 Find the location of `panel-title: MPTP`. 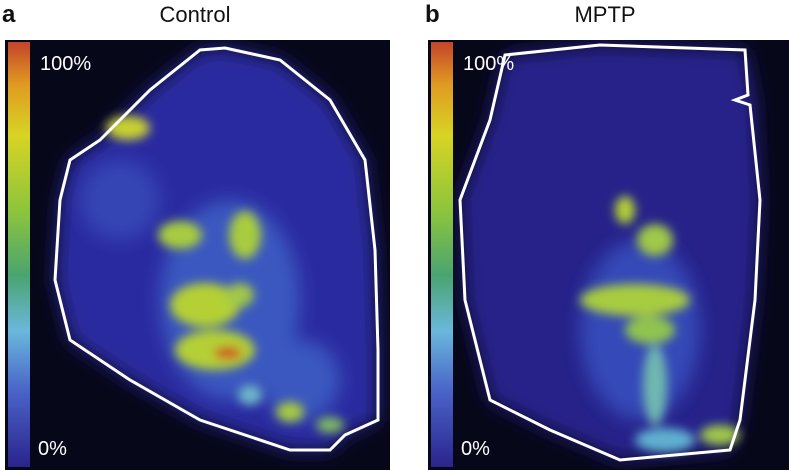

panel-title: MPTP is located at coordinates (604, 14).